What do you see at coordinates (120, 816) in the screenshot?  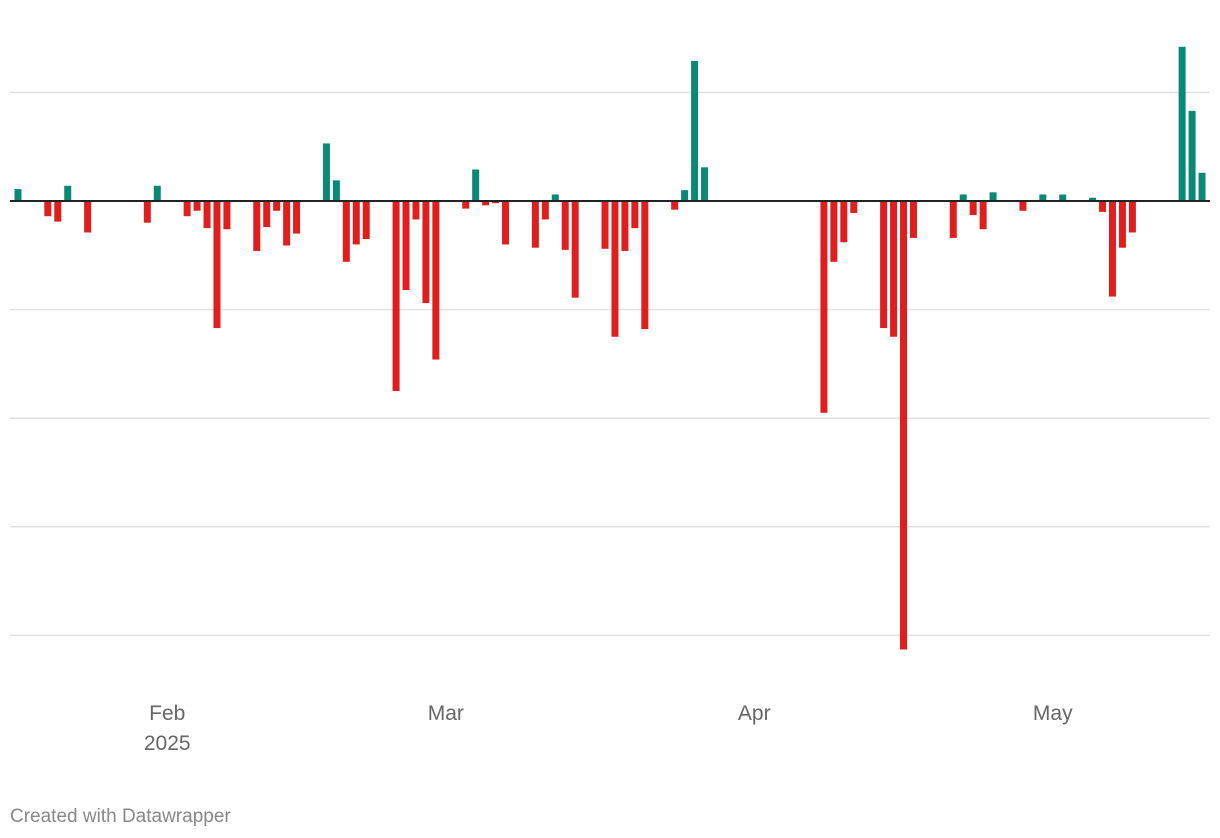 I see `footer: Created with Datawrapper` at bounding box center [120, 816].